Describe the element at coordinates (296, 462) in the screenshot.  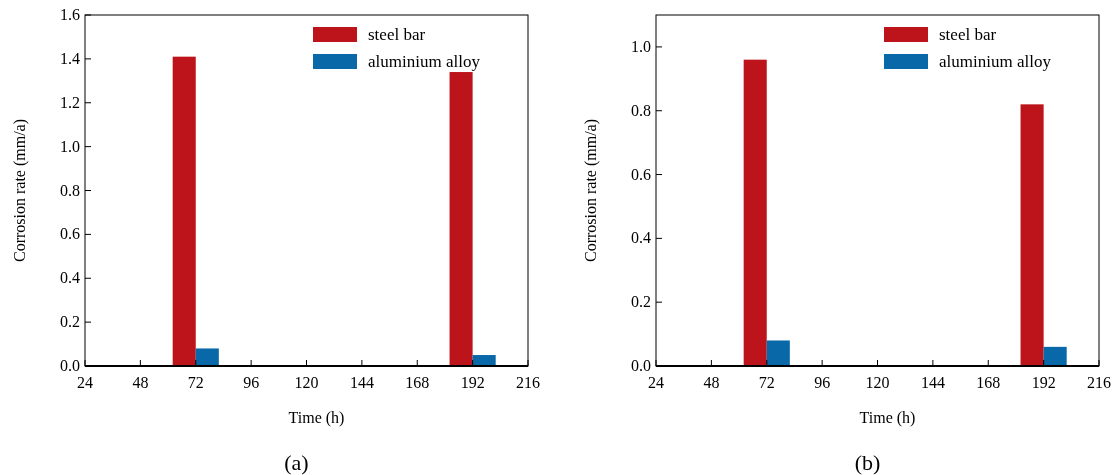
I see `text: (a)` at that location.